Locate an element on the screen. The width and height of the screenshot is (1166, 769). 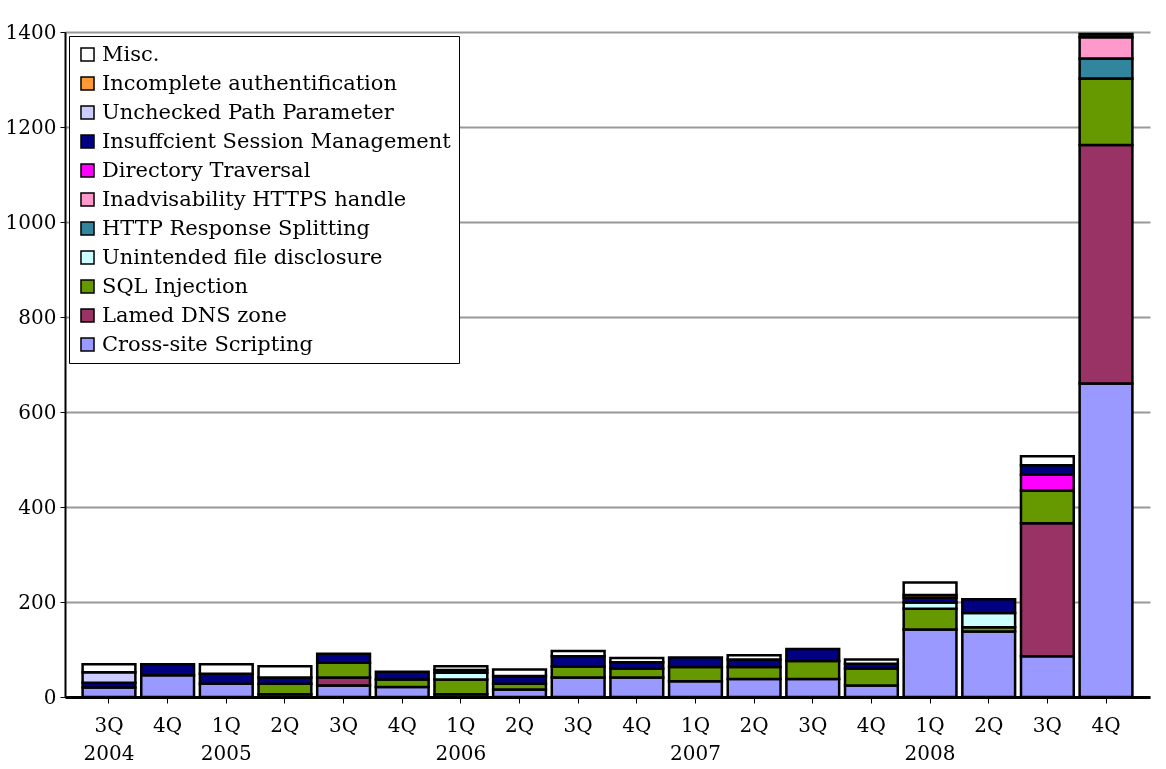
legend-label: Unchecked Path Parameter is located at coordinates (248, 111).